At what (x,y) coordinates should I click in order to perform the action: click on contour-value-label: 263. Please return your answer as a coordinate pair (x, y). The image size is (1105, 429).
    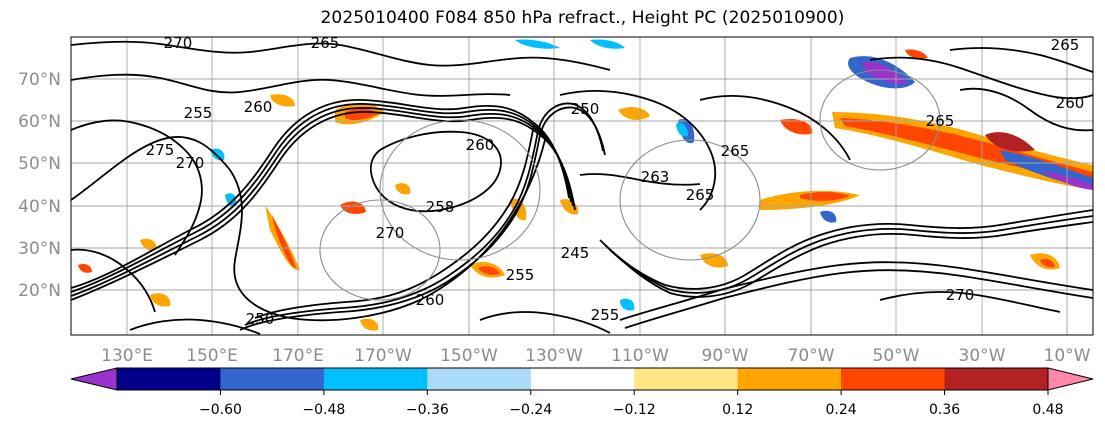
    Looking at the image, I should click on (655, 177).